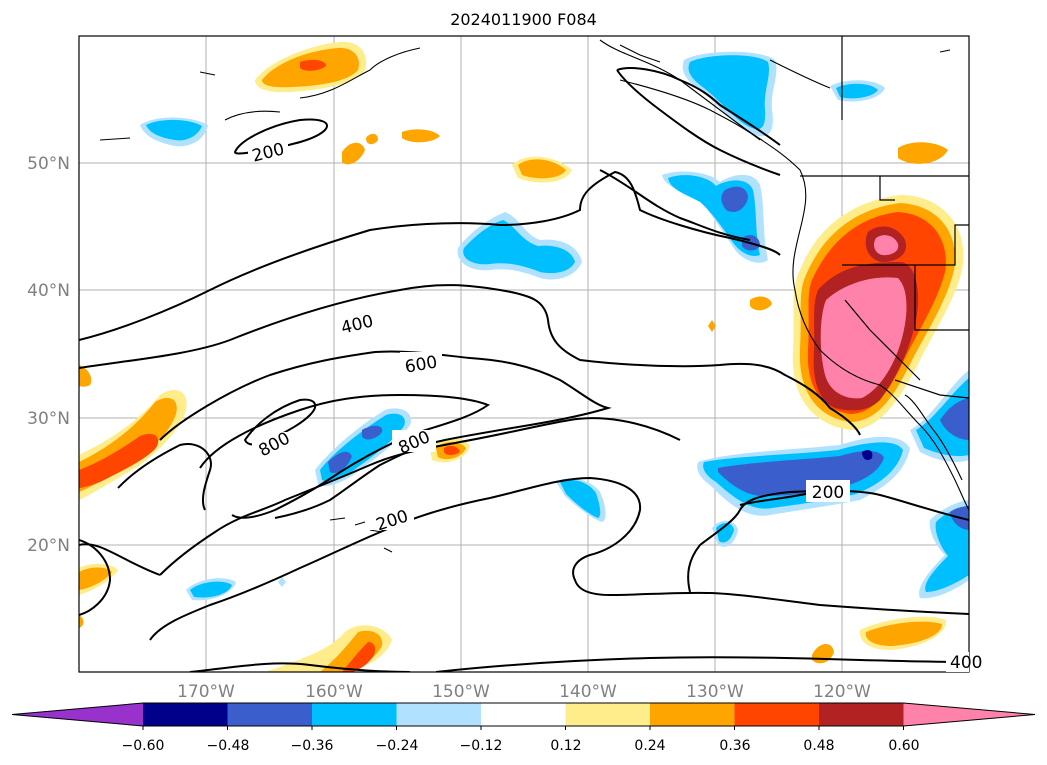 The height and width of the screenshot is (765, 1047). Describe the element at coordinates (48, 419) in the screenshot. I see `lat-label: 30°N` at that location.